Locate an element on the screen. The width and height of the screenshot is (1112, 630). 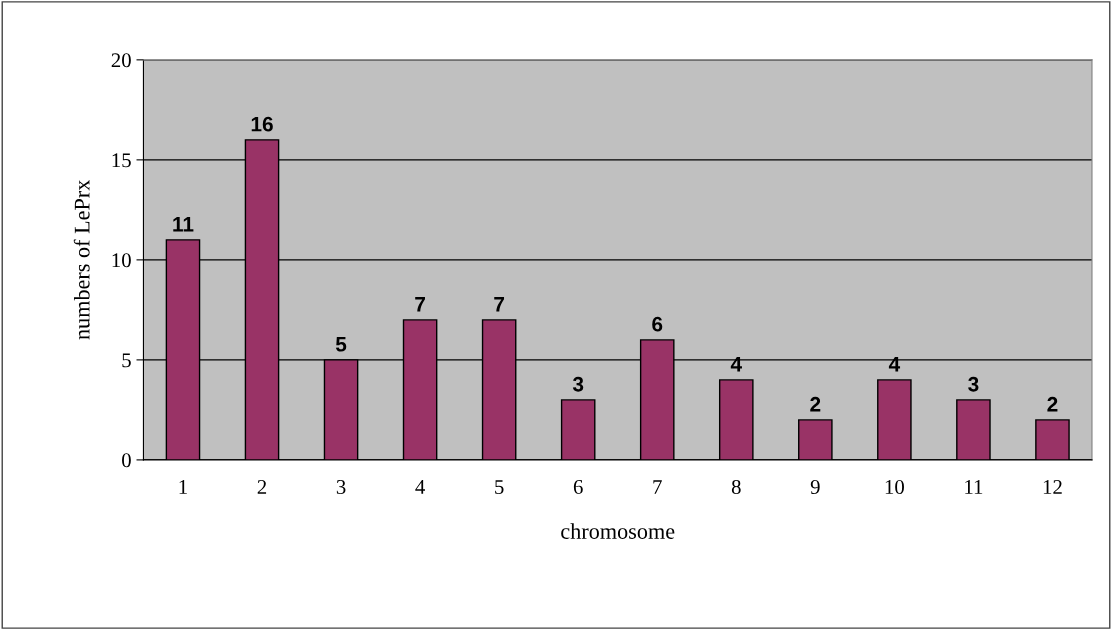
data-label: 11 is located at coordinates (183, 224).